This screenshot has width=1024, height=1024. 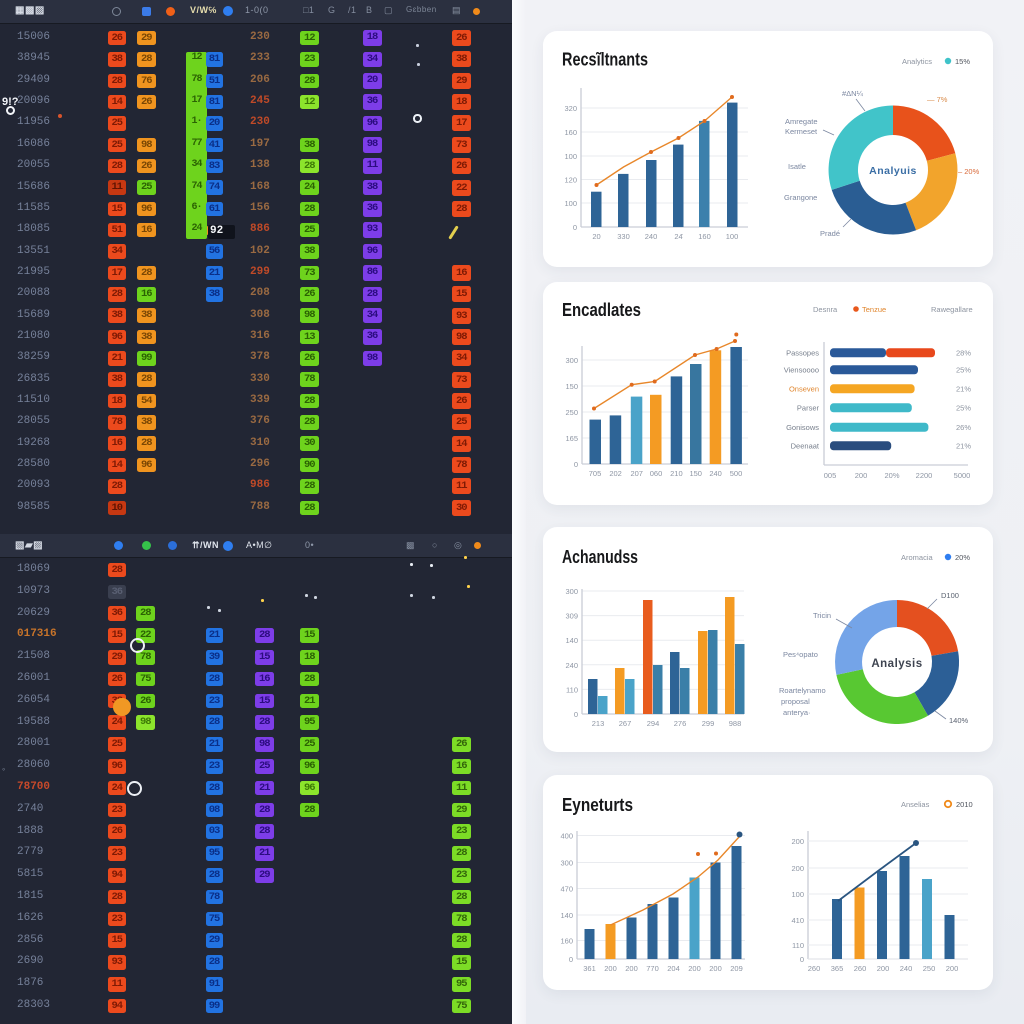 What do you see at coordinates (937, 99) in the screenshot?
I see `svg-text: — 7%` at bounding box center [937, 99].